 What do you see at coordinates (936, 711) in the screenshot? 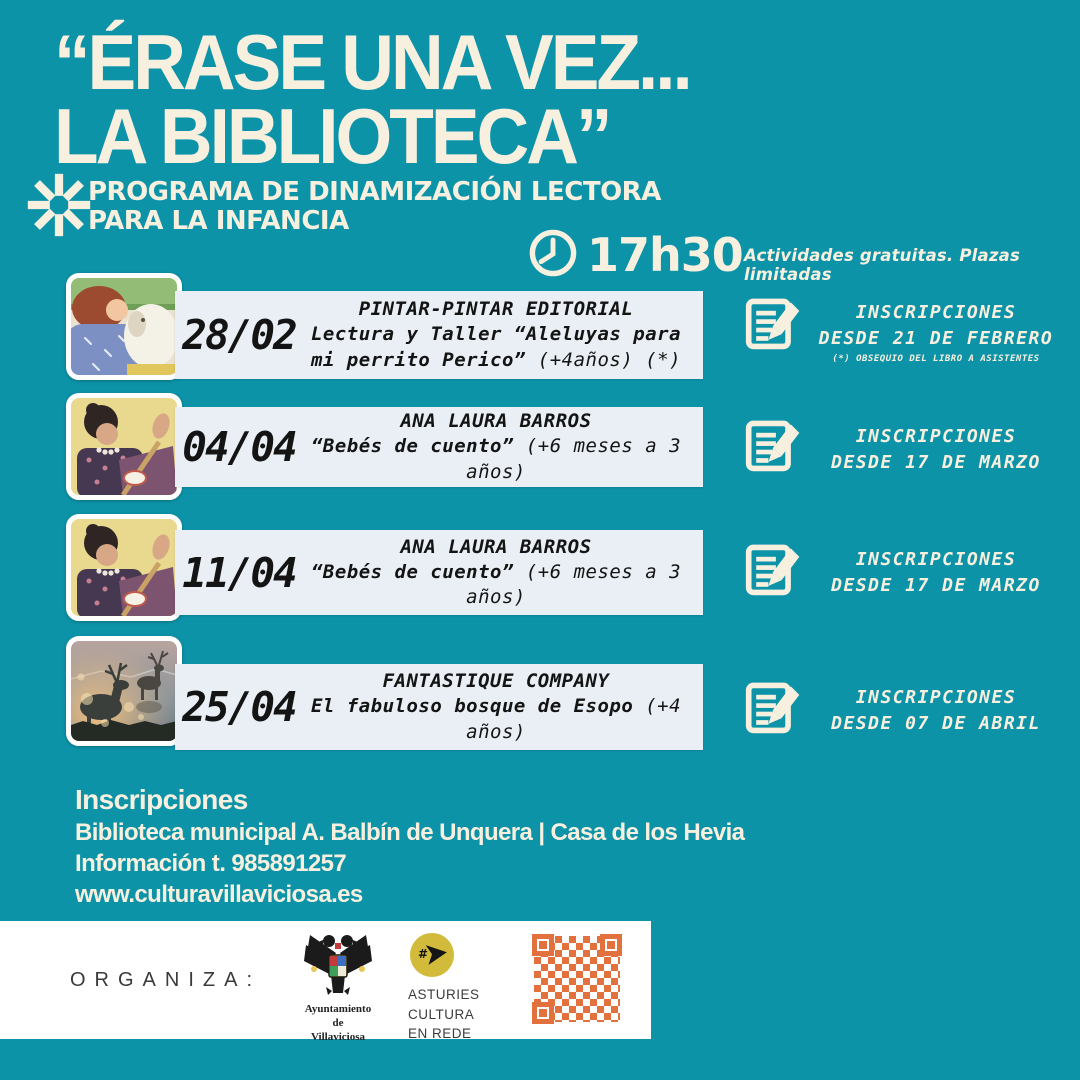
I see `inscription-info: INSCRIPCIONES DESDE 07 DE ABRIL` at bounding box center [936, 711].